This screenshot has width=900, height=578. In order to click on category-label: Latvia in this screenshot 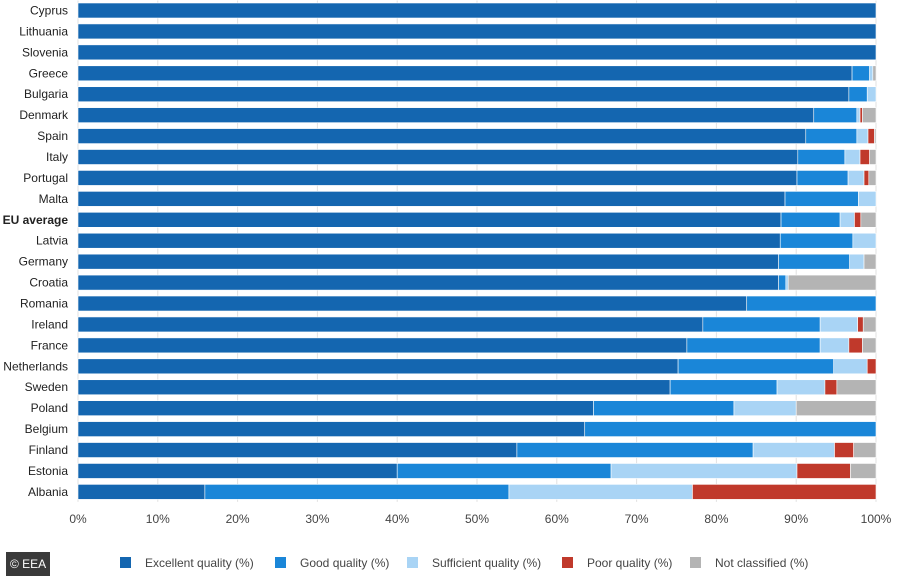, I will do `click(52, 241)`.